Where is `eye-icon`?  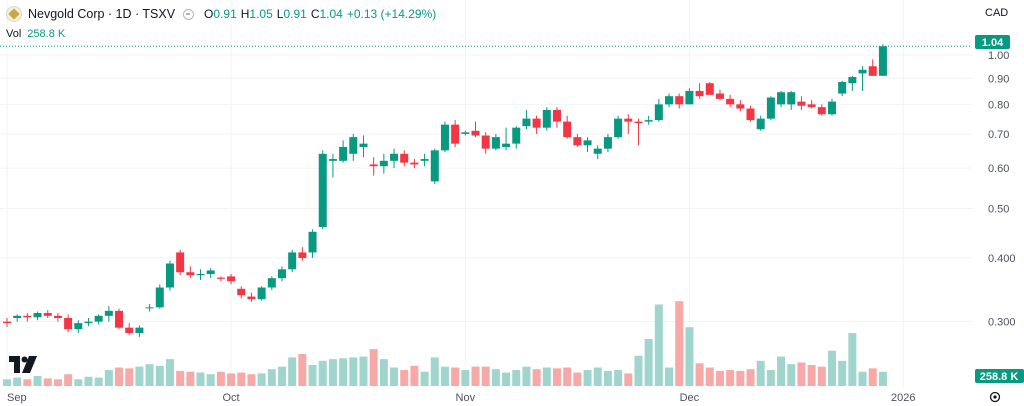
eye-icon is located at coordinates (189, 14).